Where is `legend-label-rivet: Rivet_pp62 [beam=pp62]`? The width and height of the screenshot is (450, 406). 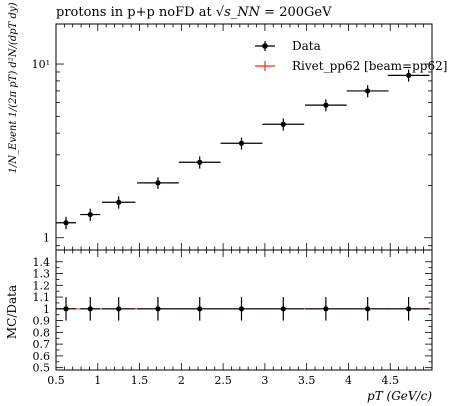 legend-label-rivet: Rivet_pp62 [beam=pp62] is located at coordinates (369, 66).